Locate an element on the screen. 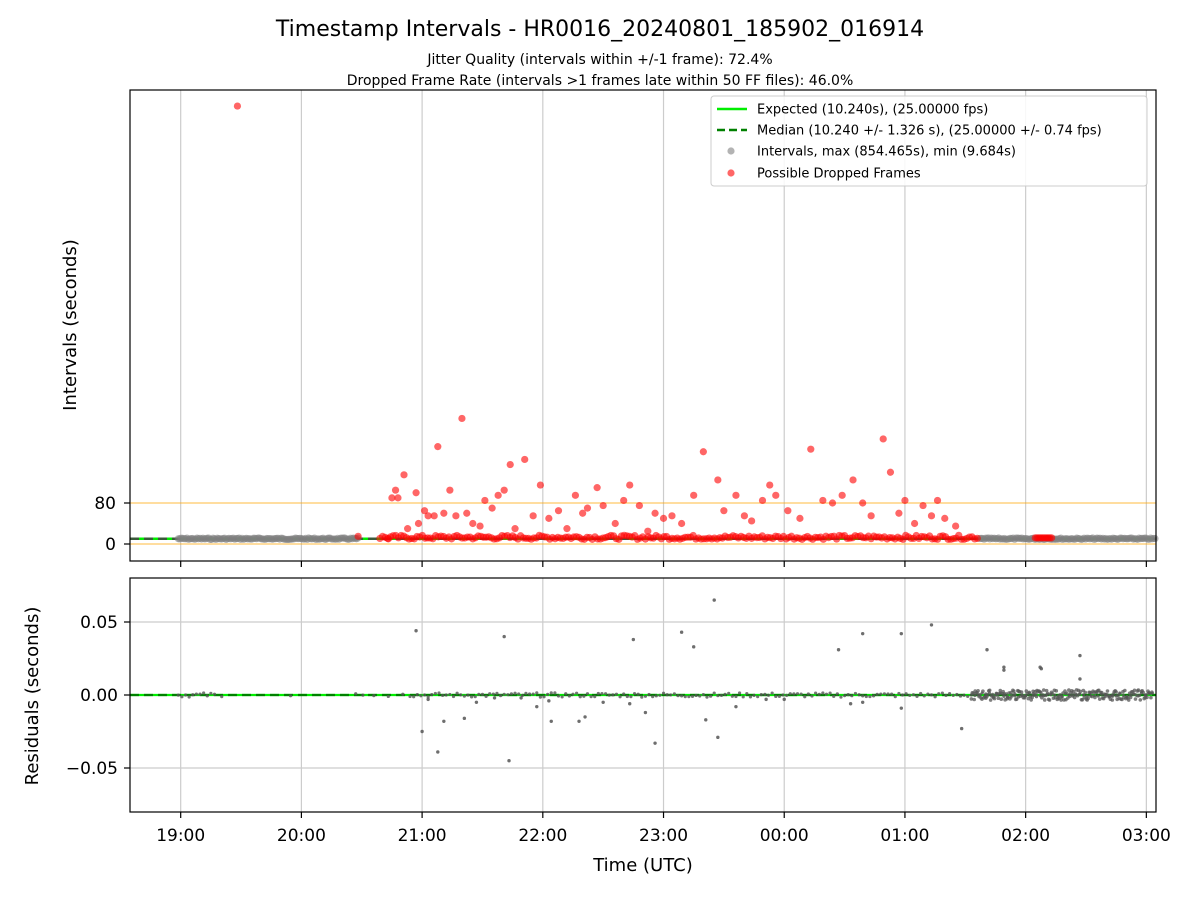 Image resolution: width=1200 pixels, height=900 pixels. x-tick-label: 19:00 is located at coordinates (180, 836).